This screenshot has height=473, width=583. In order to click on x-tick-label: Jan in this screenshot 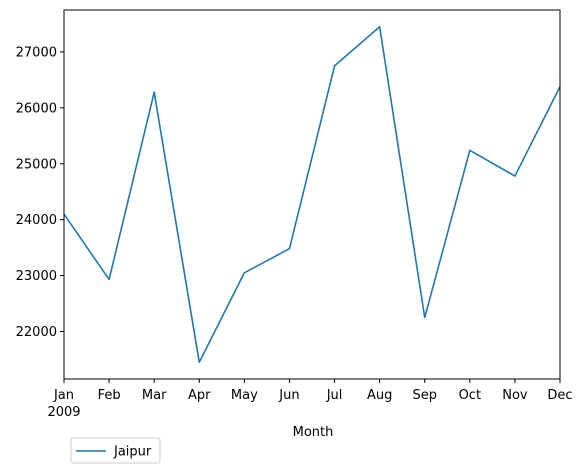, I will do `click(63, 395)`.